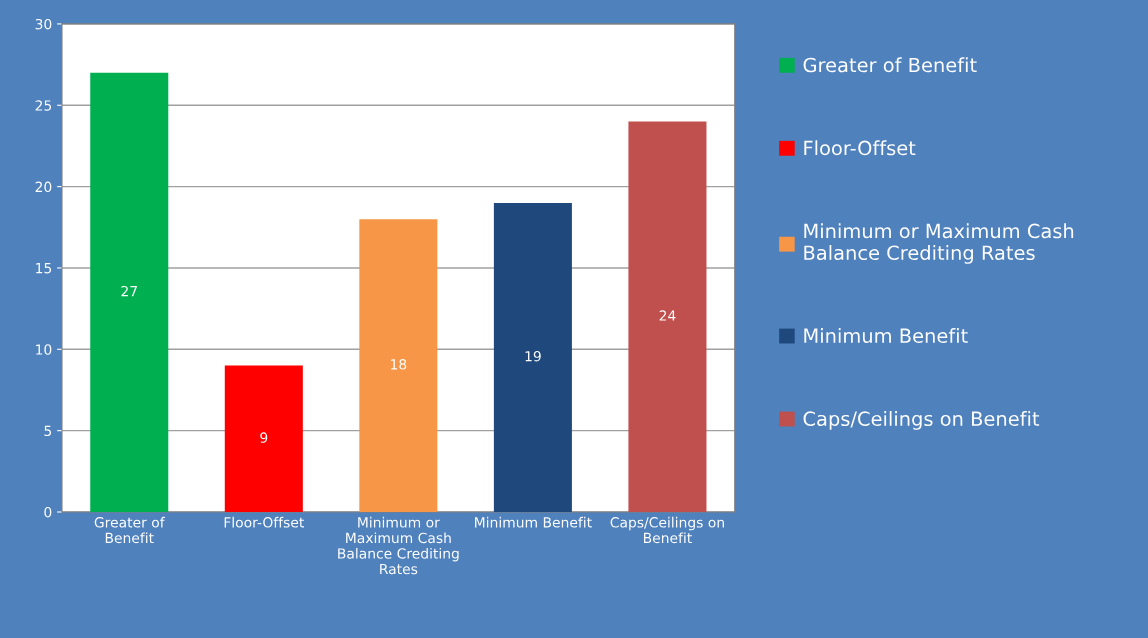 Image resolution: width=1148 pixels, height=638 pixels. Describe the element at coordinates (398, 545) in the screenshot. I see `x-tick-label: Minimum or Maximum Cash Balance Crediting Rates` at that location.